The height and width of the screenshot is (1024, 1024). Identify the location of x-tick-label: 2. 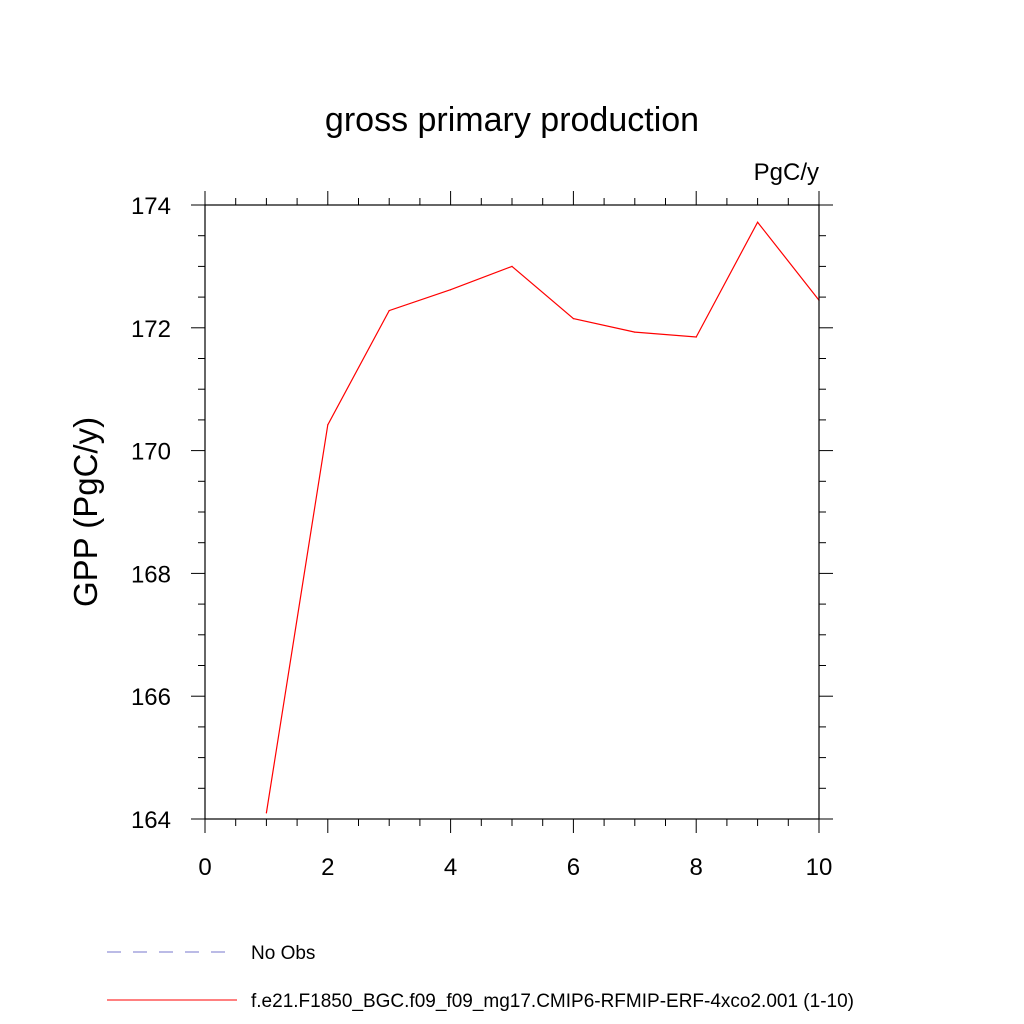
(327, 867).